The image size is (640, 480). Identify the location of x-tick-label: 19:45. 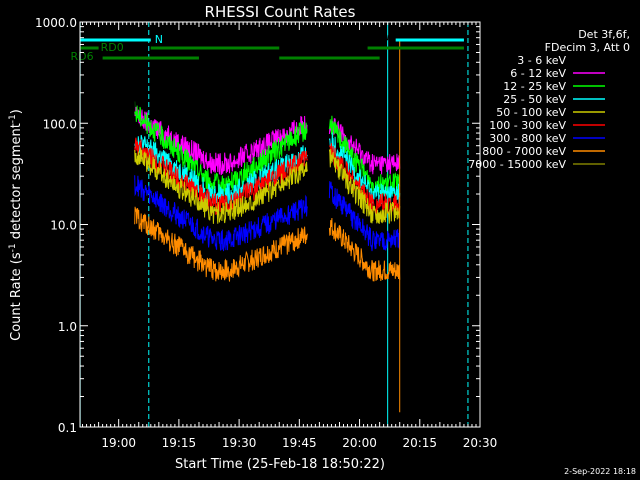
(299, 443).